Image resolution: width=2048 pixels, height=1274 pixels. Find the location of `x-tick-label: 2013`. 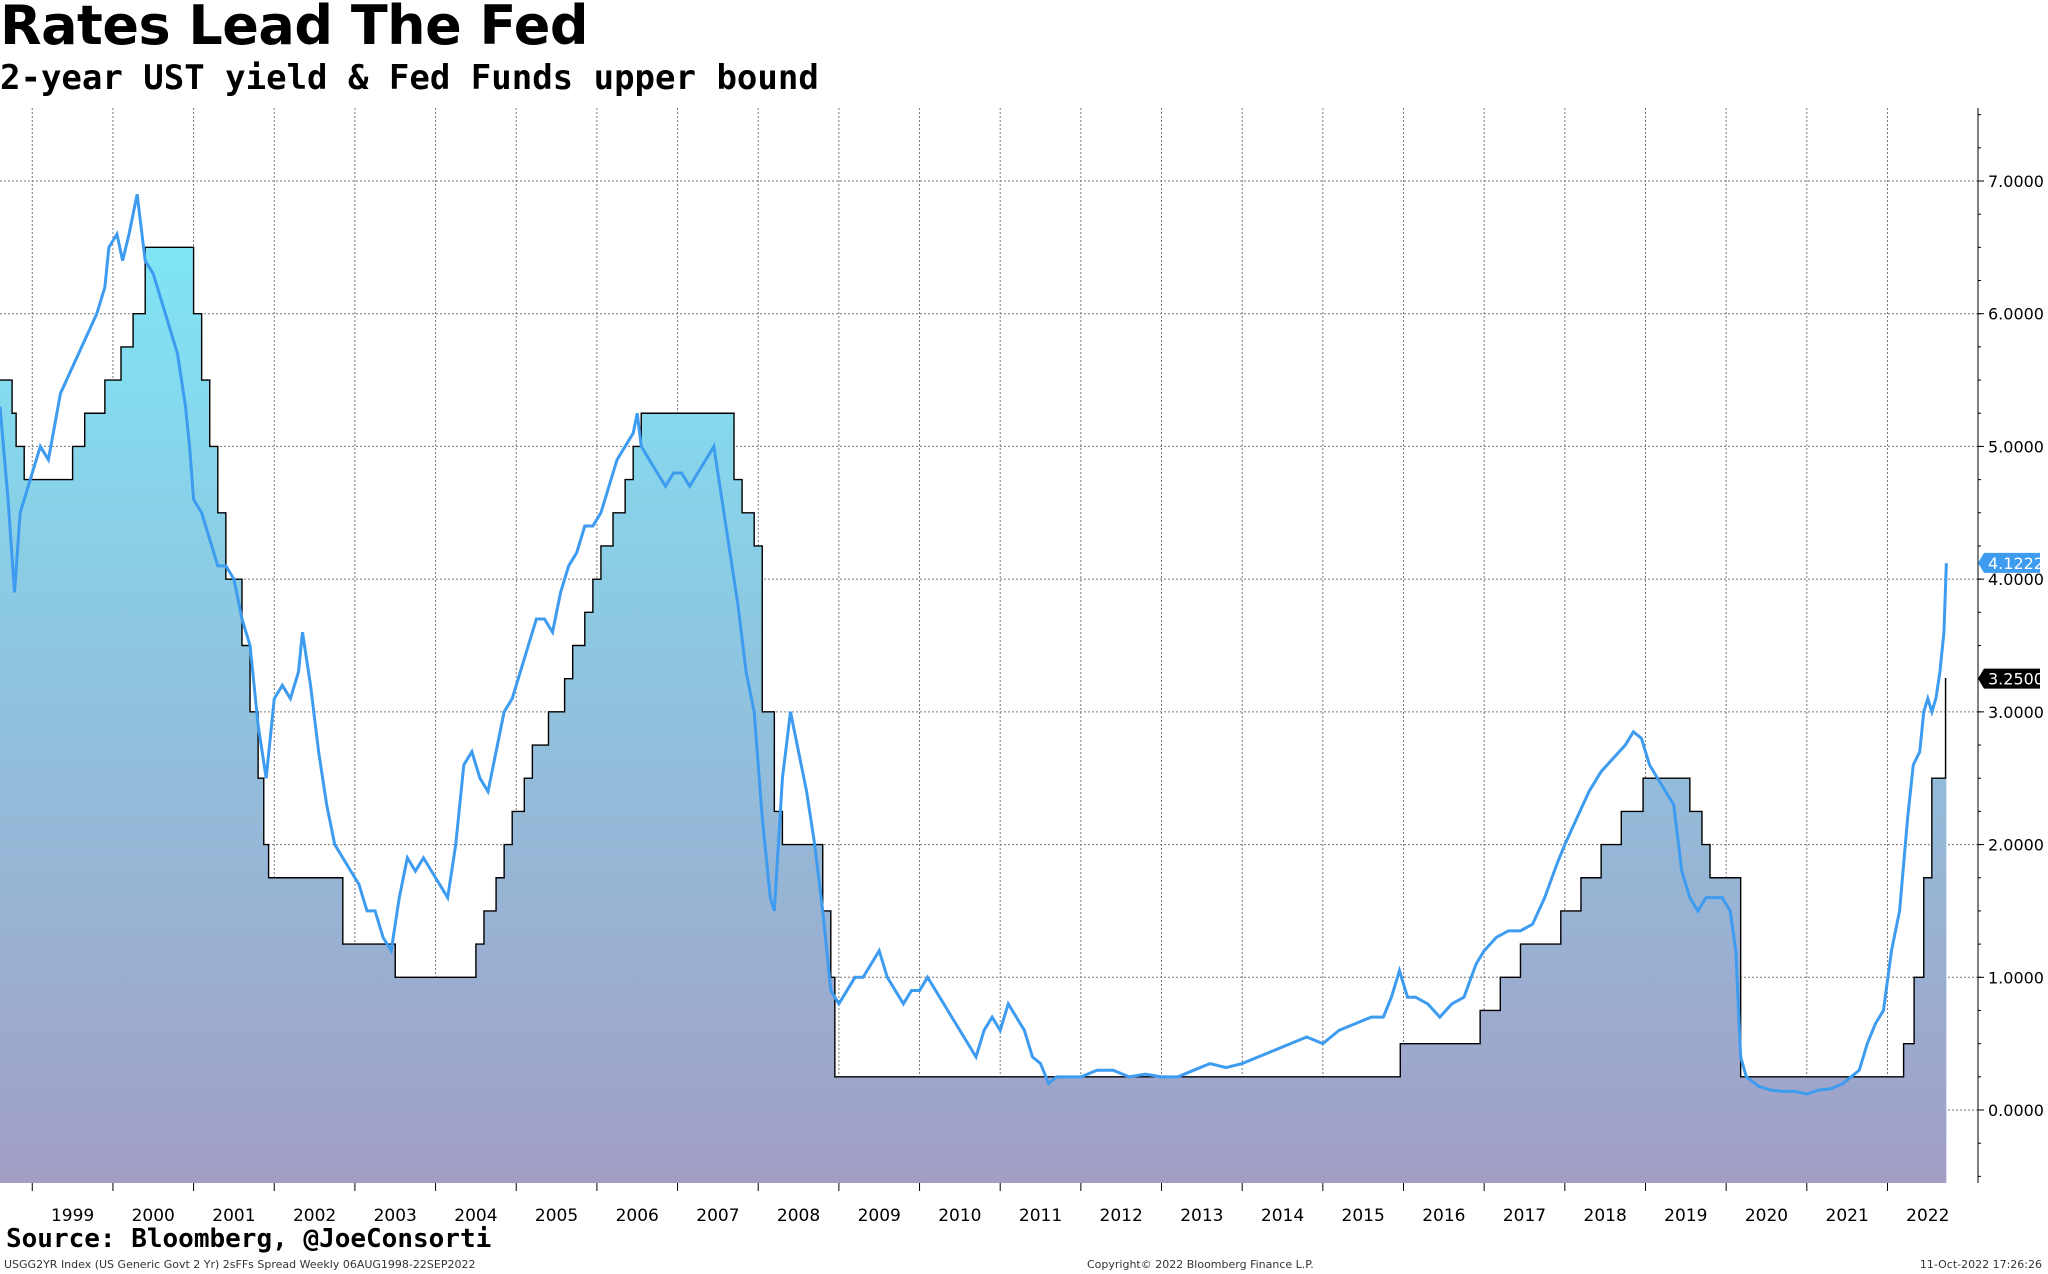

x-tick-label: 2013 is located at coordinates (1201, 1216).